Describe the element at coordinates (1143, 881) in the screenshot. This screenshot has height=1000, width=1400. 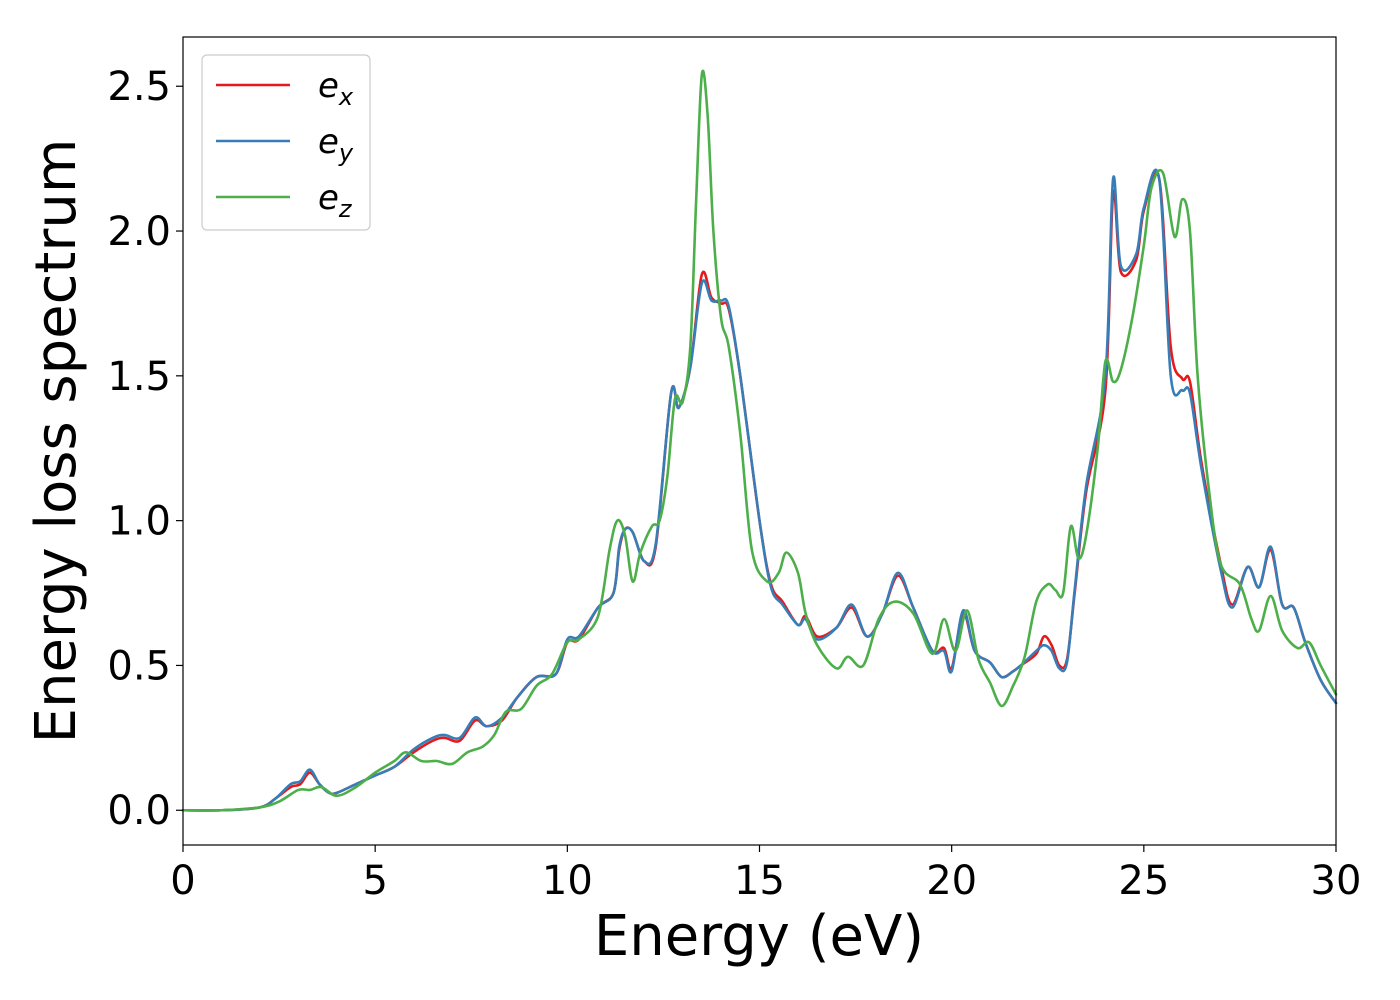
I see `x-tick-label: 25` at that location.